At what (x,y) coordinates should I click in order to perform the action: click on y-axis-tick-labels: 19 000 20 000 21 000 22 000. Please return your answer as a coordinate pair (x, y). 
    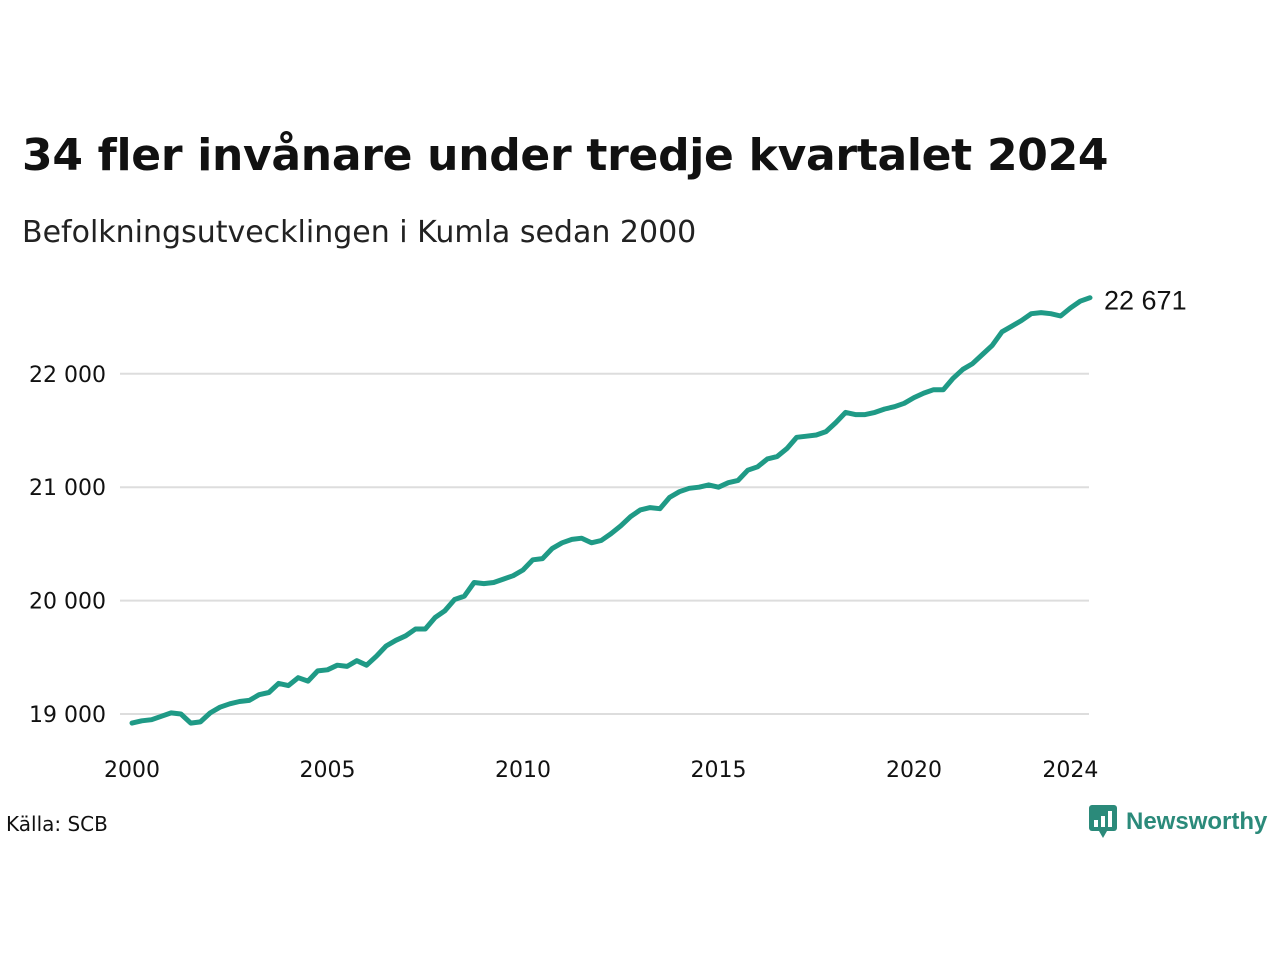
    Looking at the image, I should click on (67, 545).